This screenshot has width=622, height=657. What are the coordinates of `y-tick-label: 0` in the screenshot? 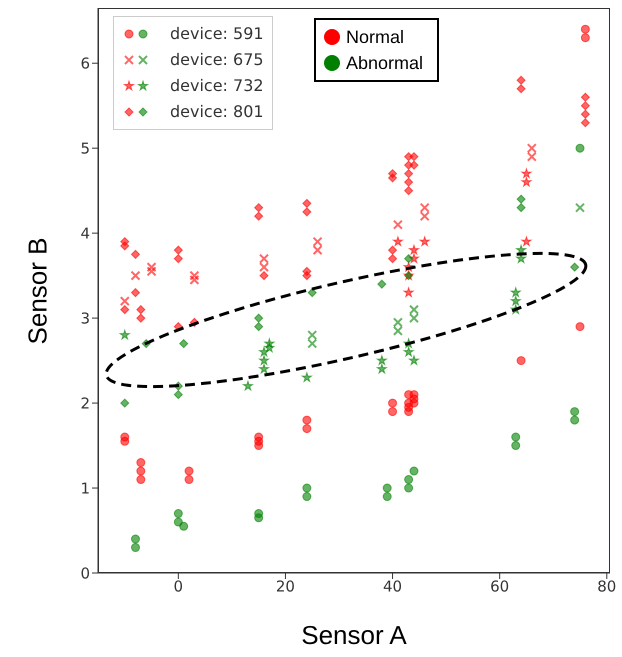 It's located at (85, 573).